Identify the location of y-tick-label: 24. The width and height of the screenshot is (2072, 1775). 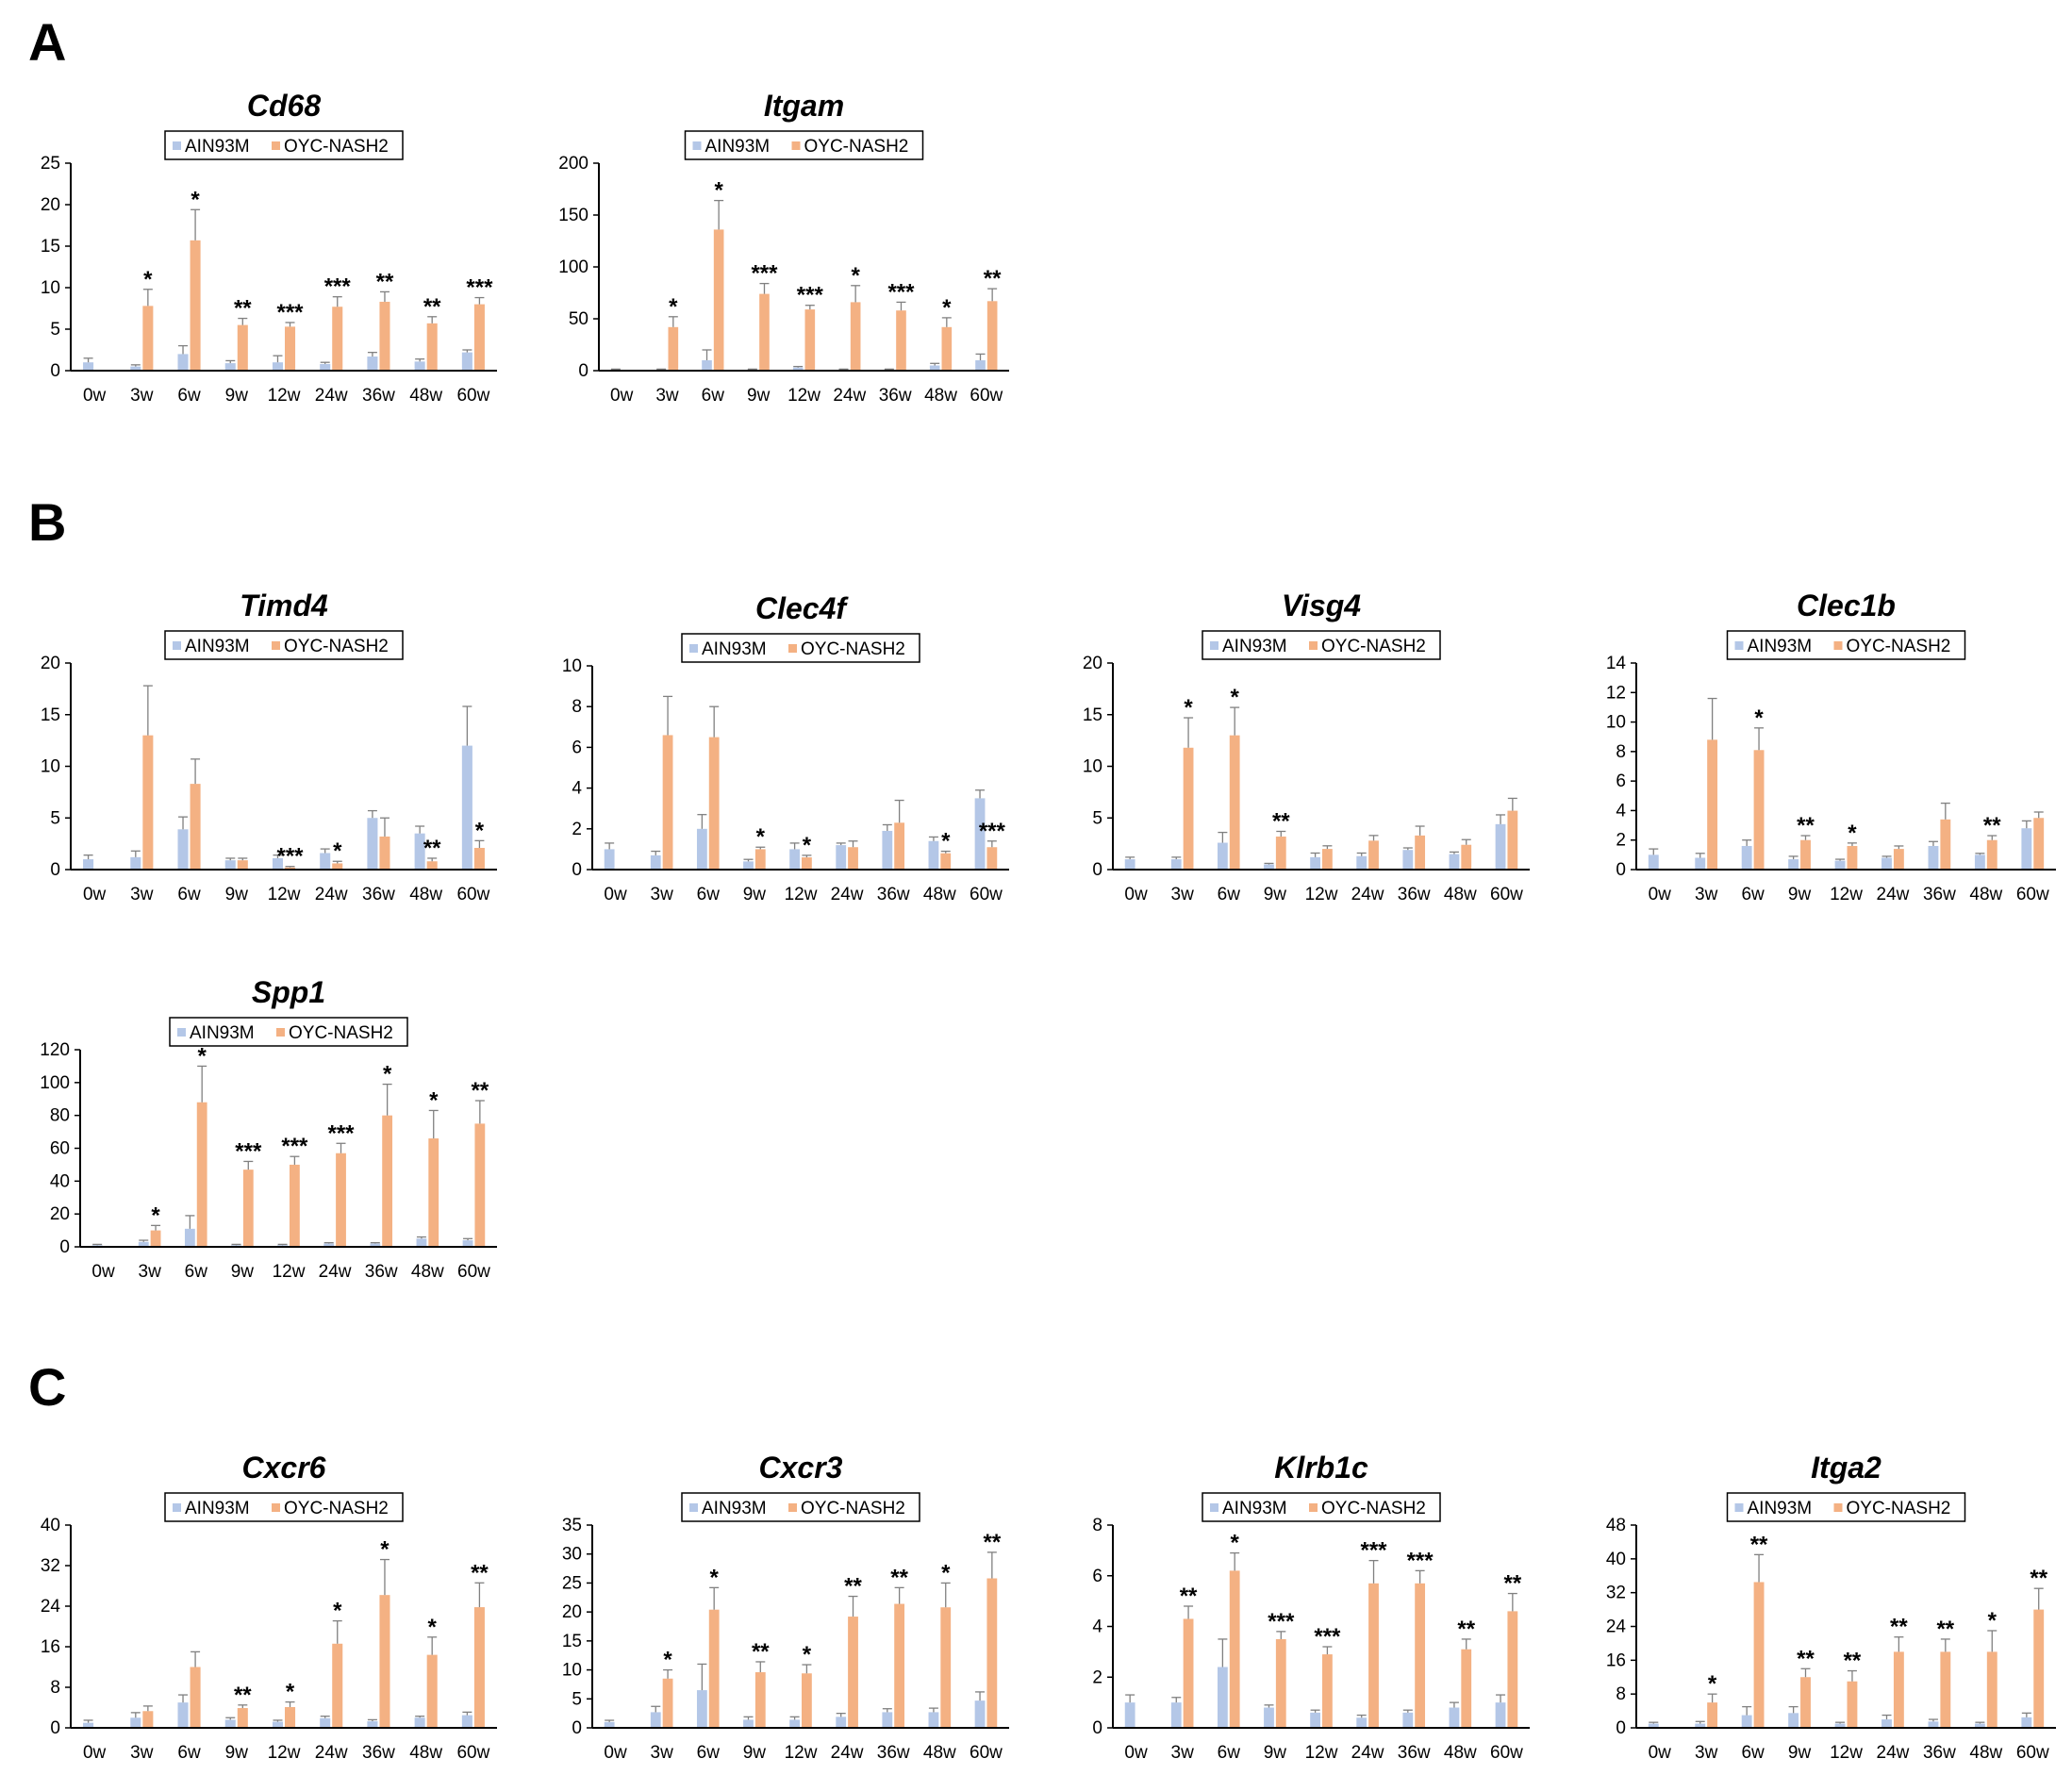
(51, 1607).